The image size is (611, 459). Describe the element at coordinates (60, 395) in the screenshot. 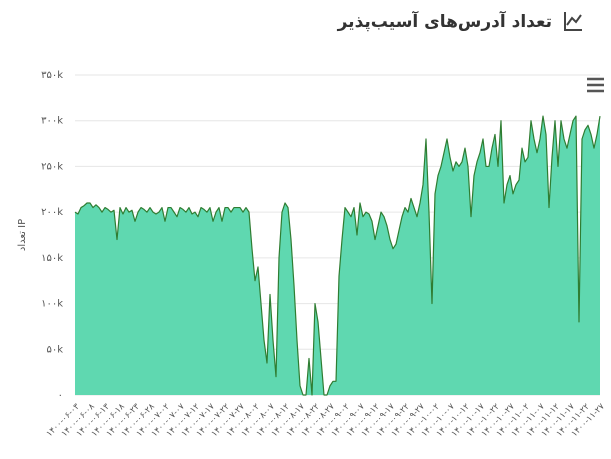

I see `y-tick-label: ۰` at that location.